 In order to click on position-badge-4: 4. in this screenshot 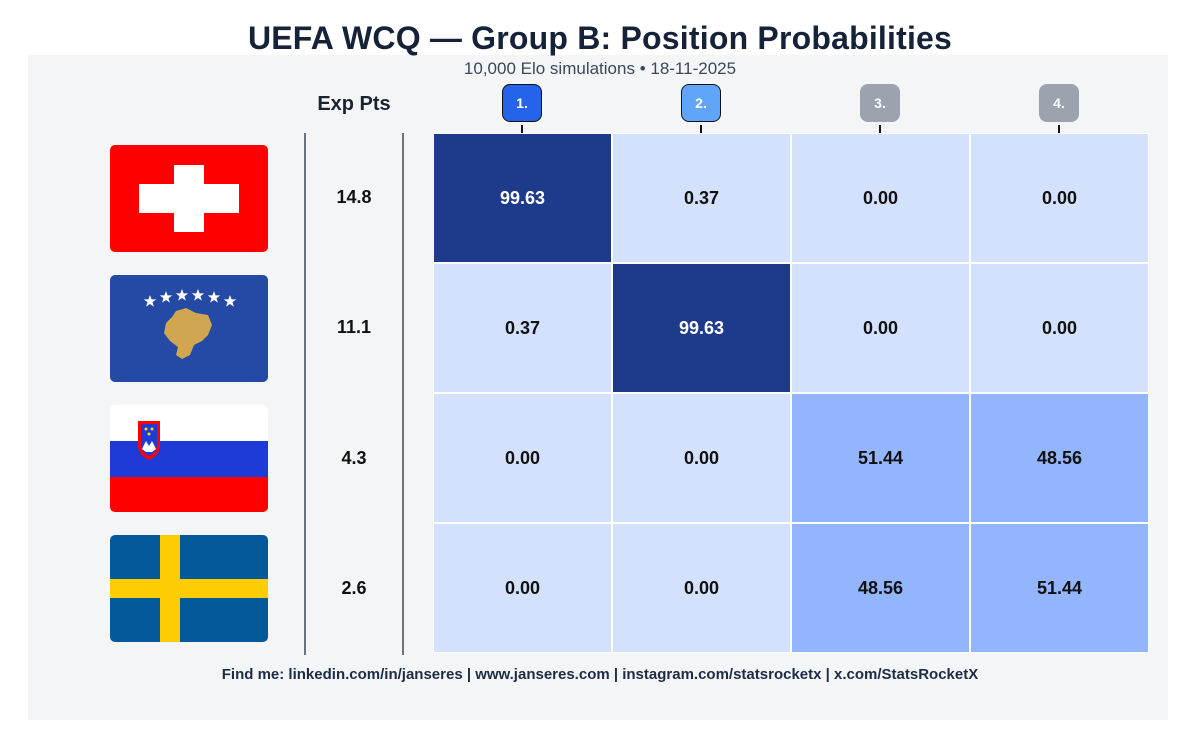, I will do `click(1059, 103)`.